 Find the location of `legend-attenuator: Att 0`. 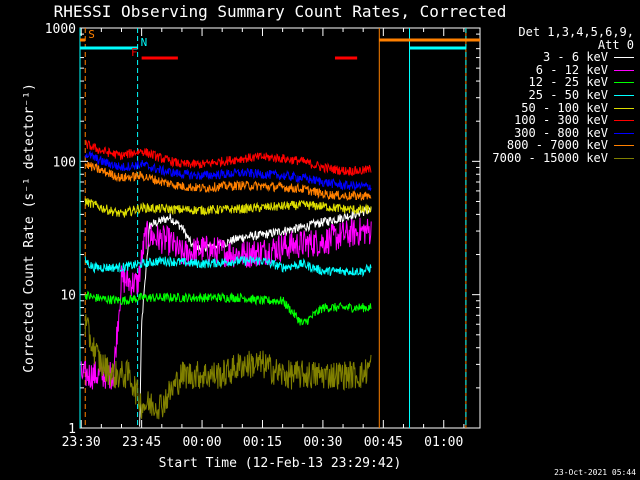

legend-attenuator: Att 0 is located at coordinates (615, 44).